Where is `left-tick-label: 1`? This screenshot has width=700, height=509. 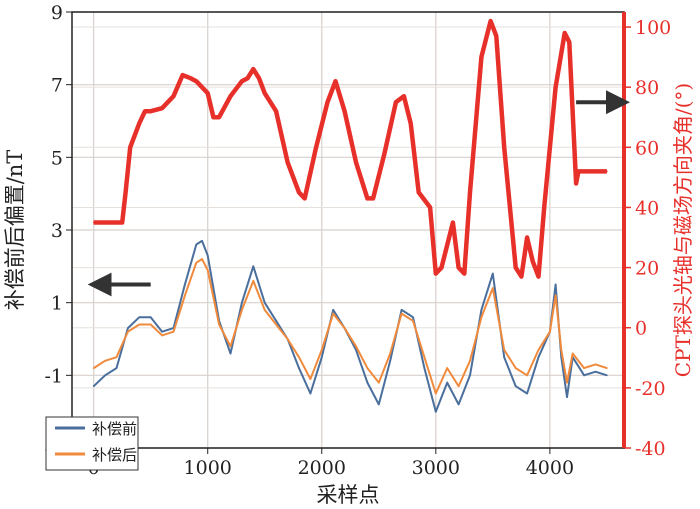 left-tick-label: 1 is located at coordinates (57, 304).